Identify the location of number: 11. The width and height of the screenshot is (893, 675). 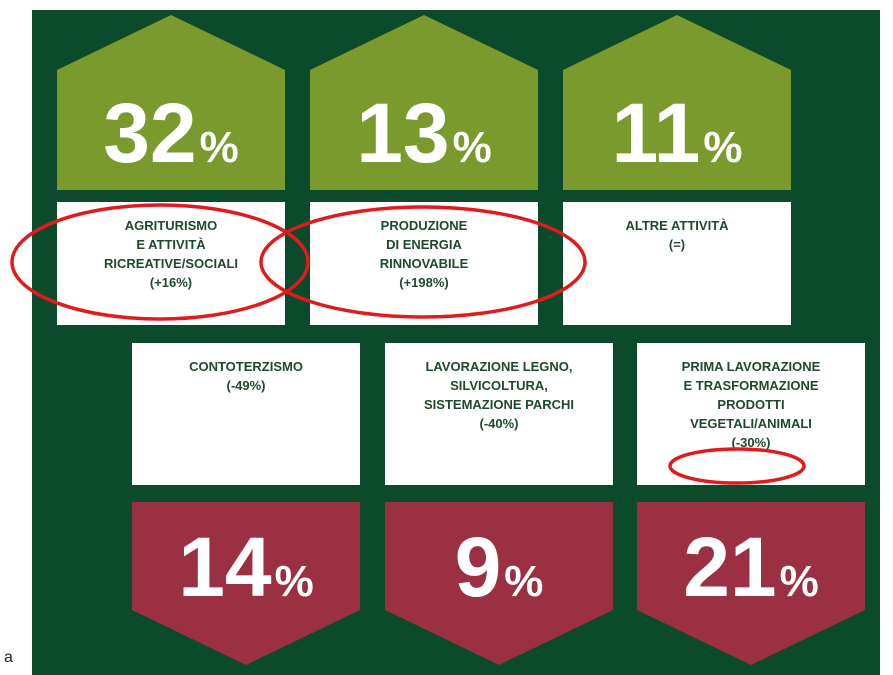
(656, 133).